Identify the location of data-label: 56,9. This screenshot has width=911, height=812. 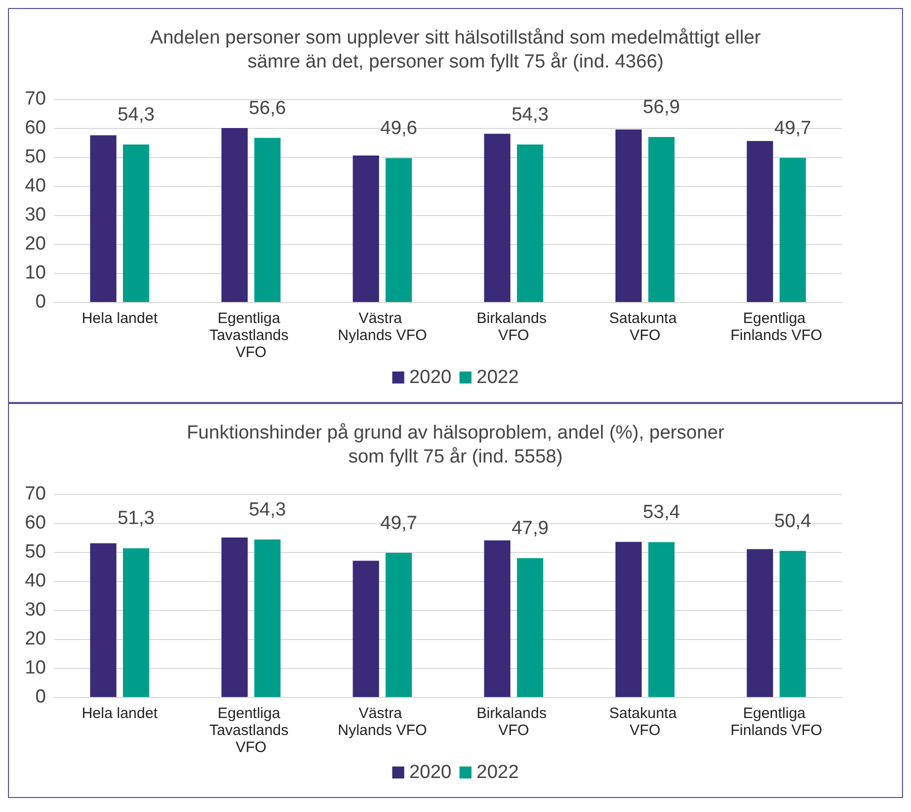
(661, 107).